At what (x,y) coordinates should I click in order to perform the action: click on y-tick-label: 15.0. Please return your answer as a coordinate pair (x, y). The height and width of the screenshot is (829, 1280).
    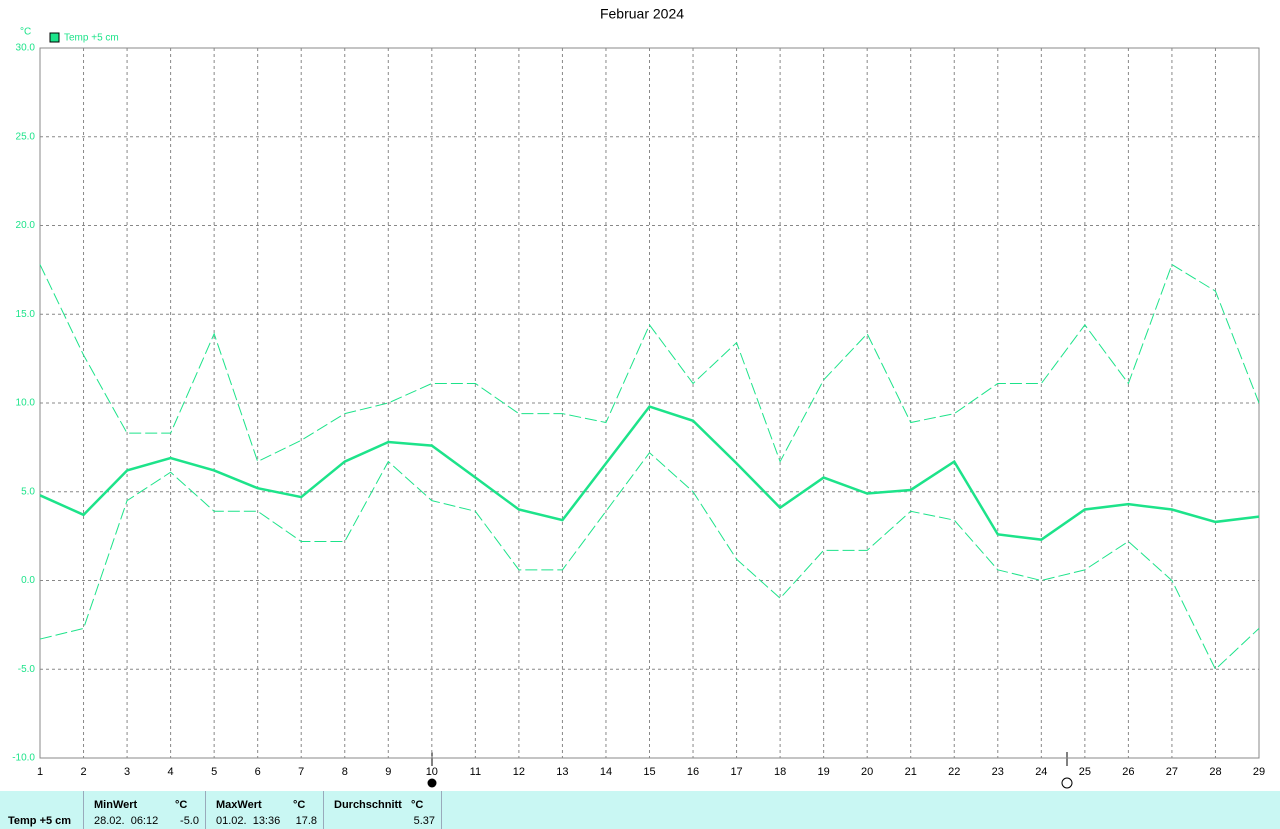
    Looking at the image, I should click on (26, 314).